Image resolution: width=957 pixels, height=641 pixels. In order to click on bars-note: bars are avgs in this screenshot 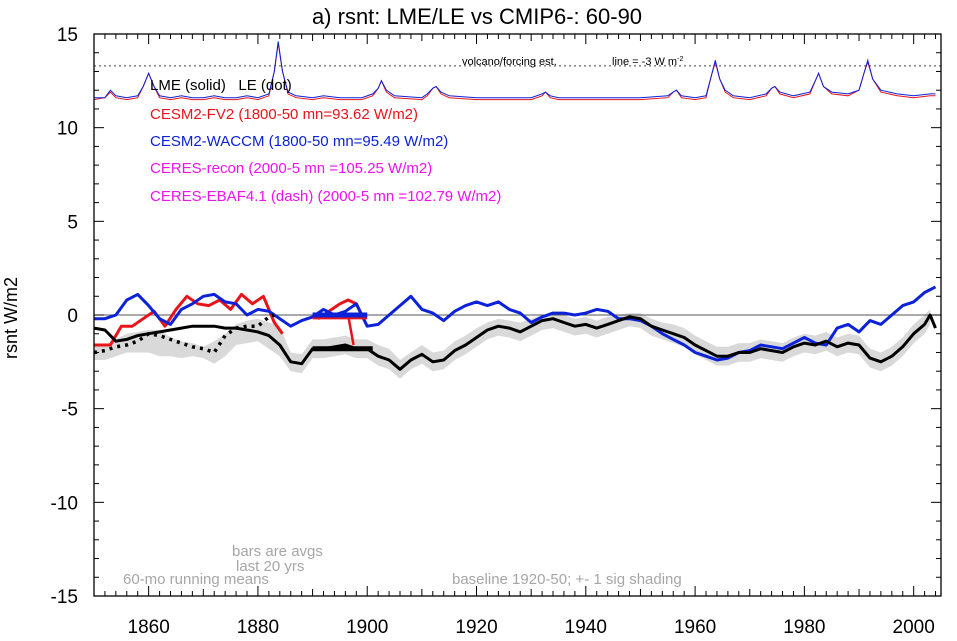, I will do `click(277, 551)`.